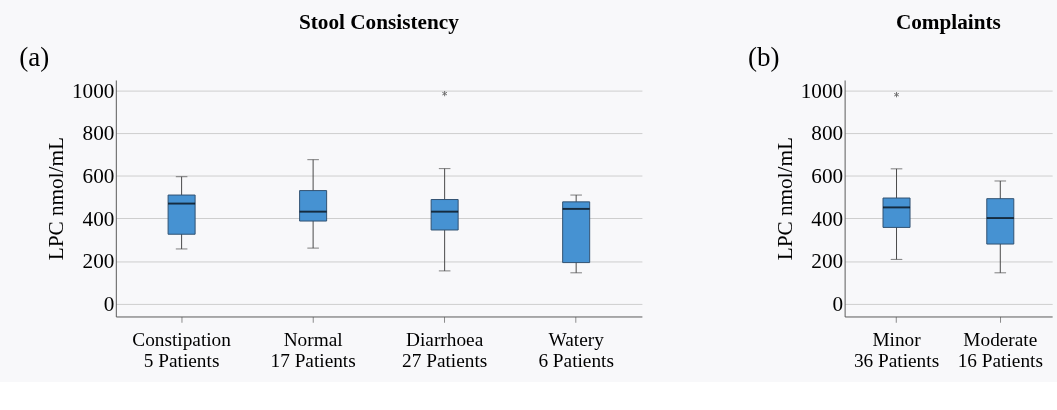  I want to click on chart-title: Stool Consistency, so click(379, 21).